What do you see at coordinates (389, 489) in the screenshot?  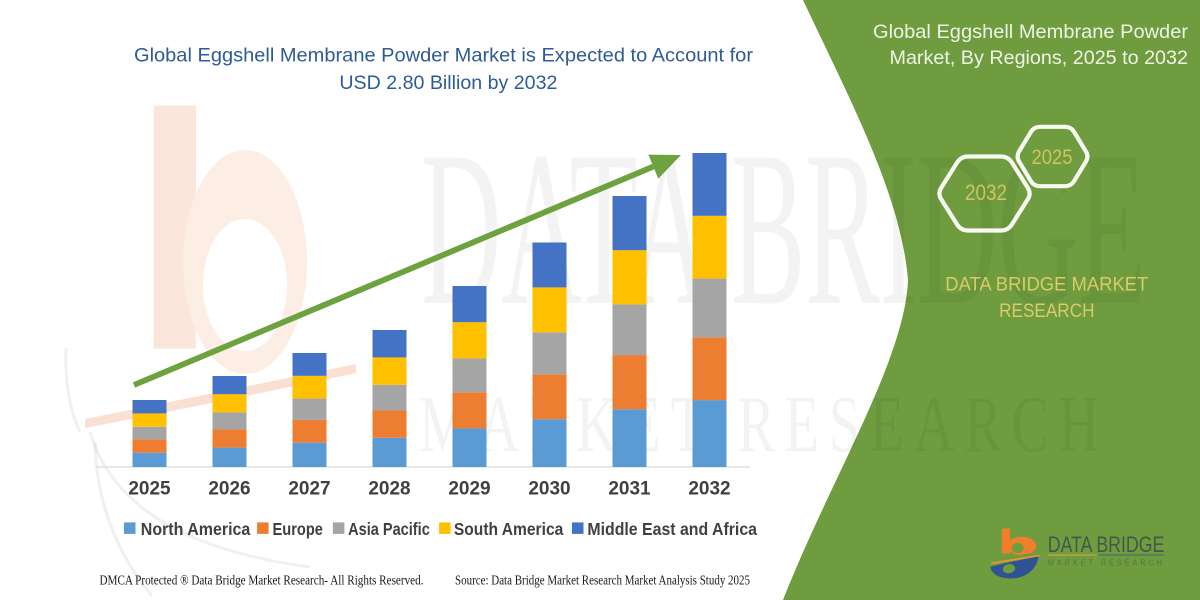 I see `svg-text: 2028` at bounding box center [389, 489].